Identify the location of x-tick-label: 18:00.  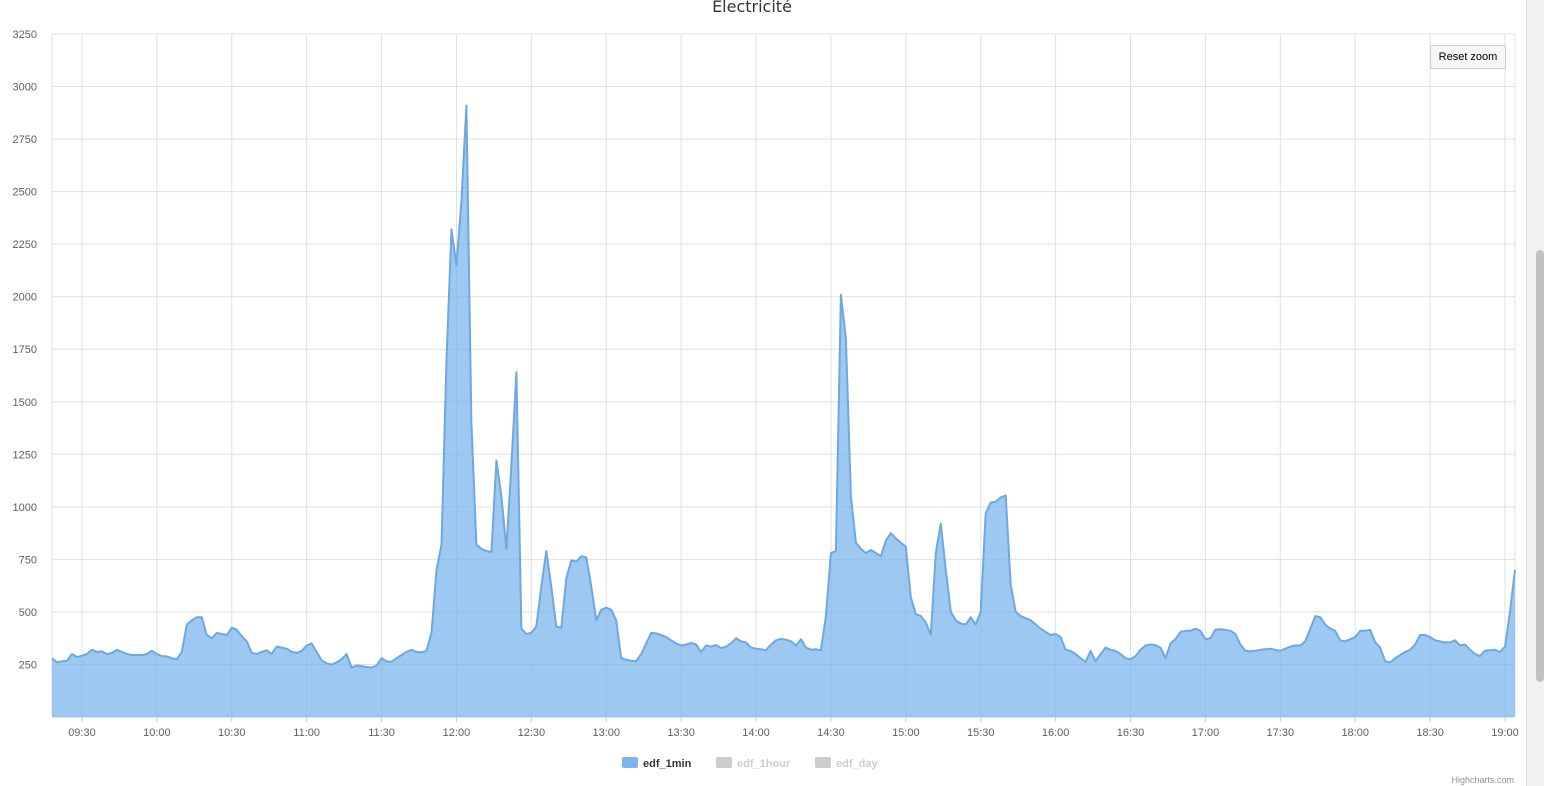
(1355, 733).